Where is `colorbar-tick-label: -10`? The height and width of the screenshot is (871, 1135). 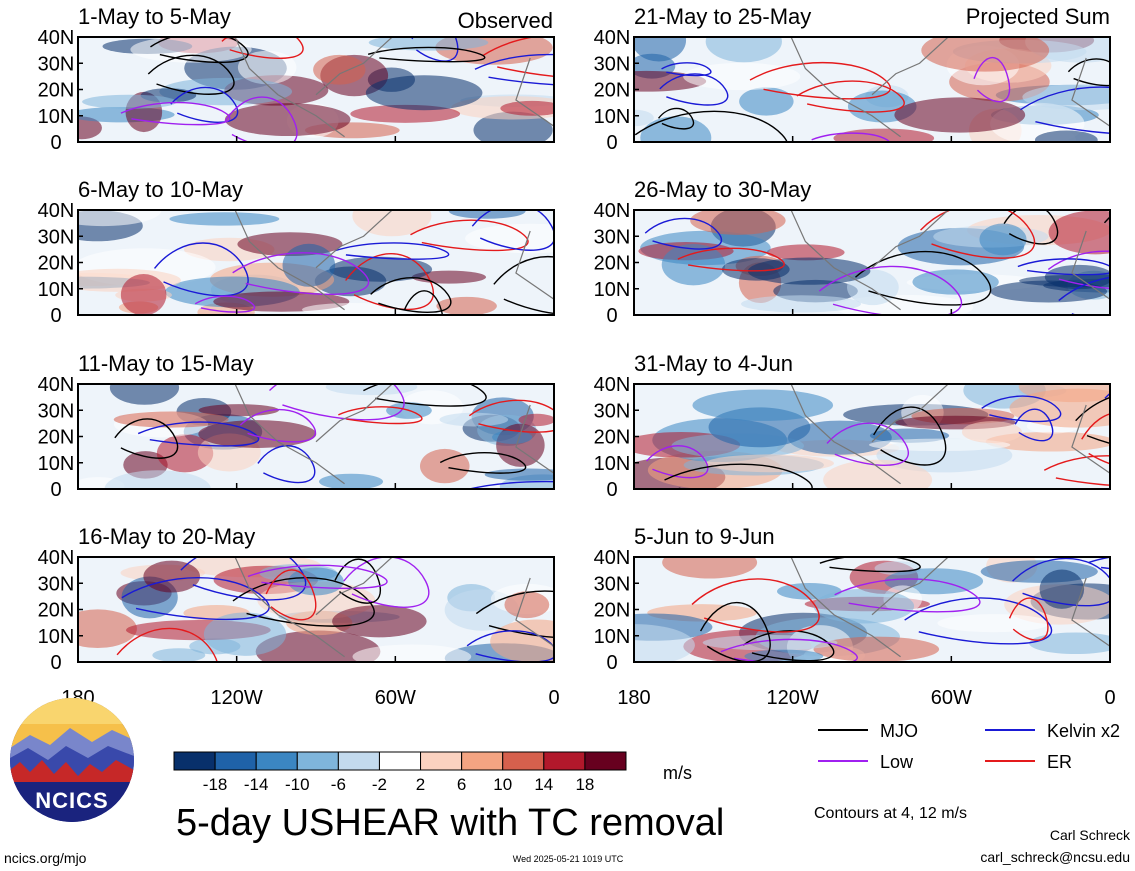
colorbar-tick-label: -10 is located at coordinates (297, 784).